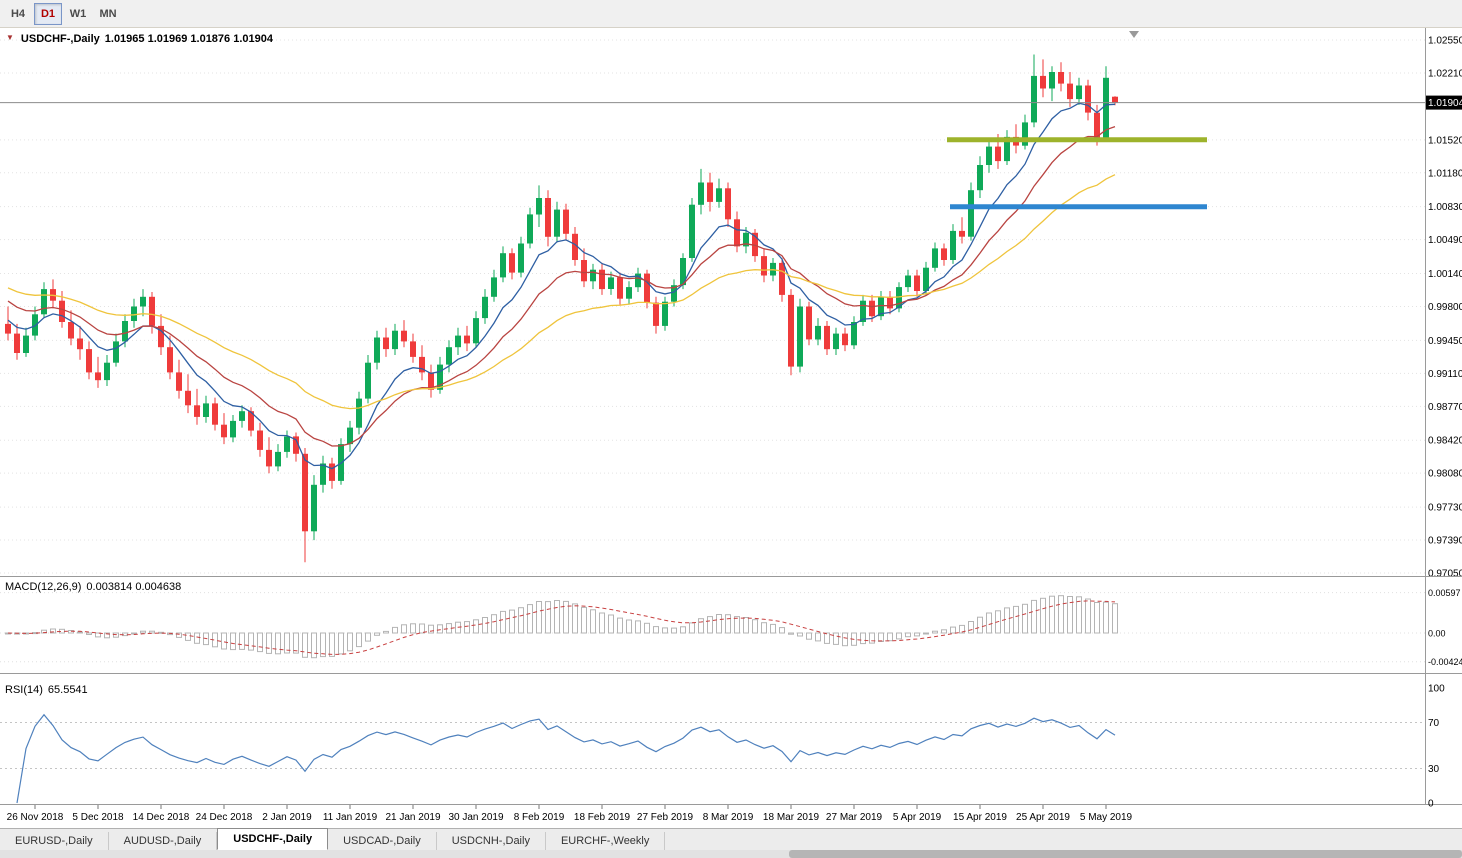  I want to click on svg-text: 5 May 2019, so click(1106, 817).